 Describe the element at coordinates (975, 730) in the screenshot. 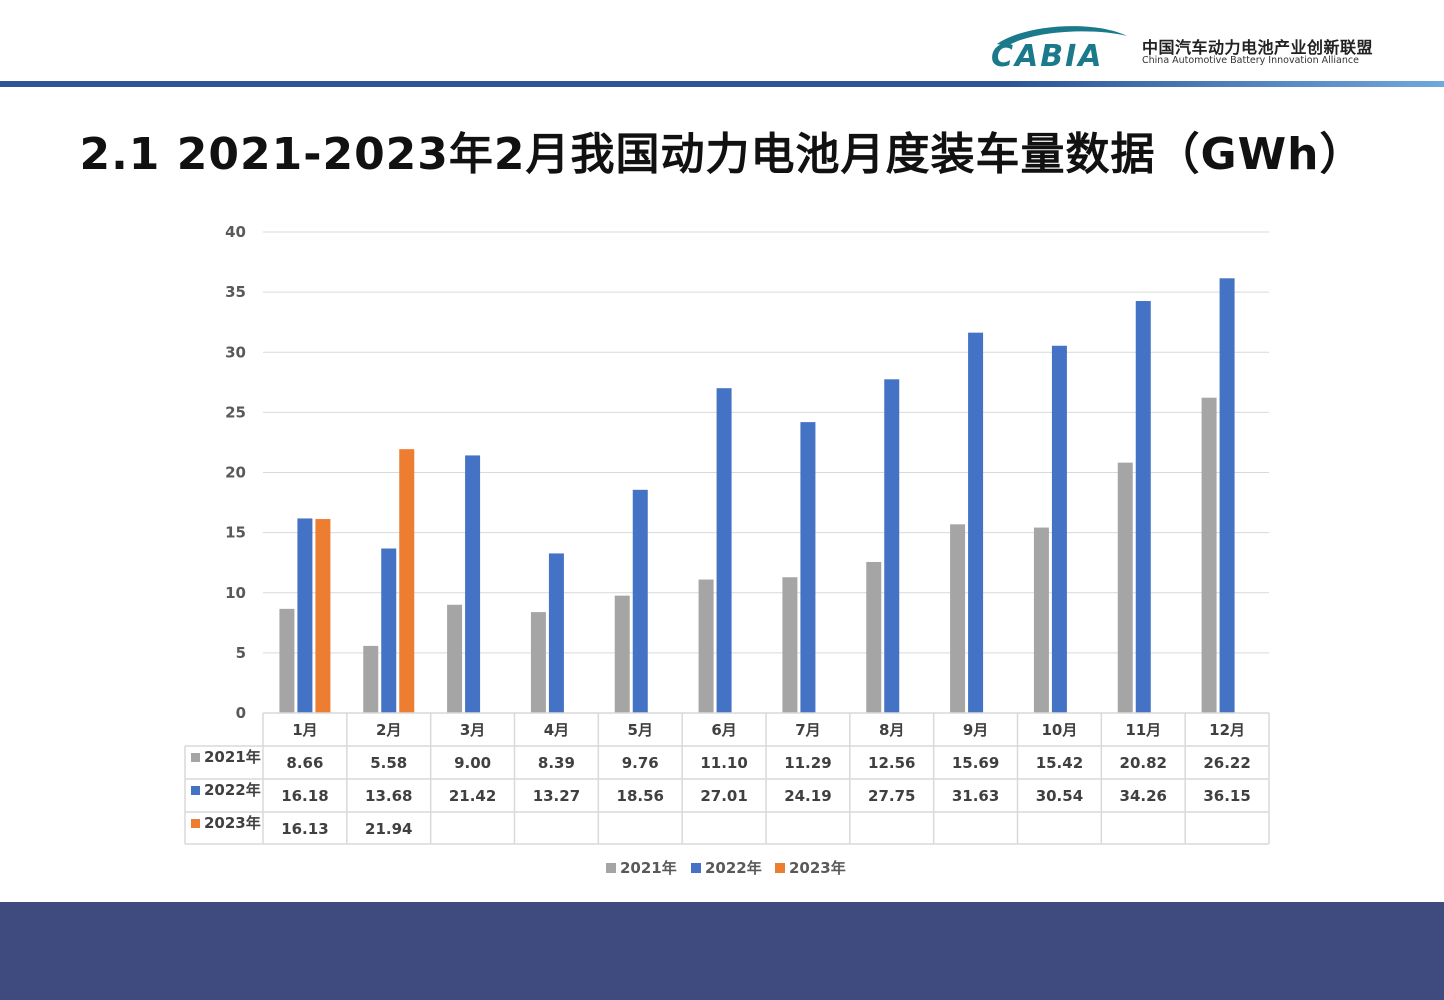

I see `x-tick-label: 9月` at that location.